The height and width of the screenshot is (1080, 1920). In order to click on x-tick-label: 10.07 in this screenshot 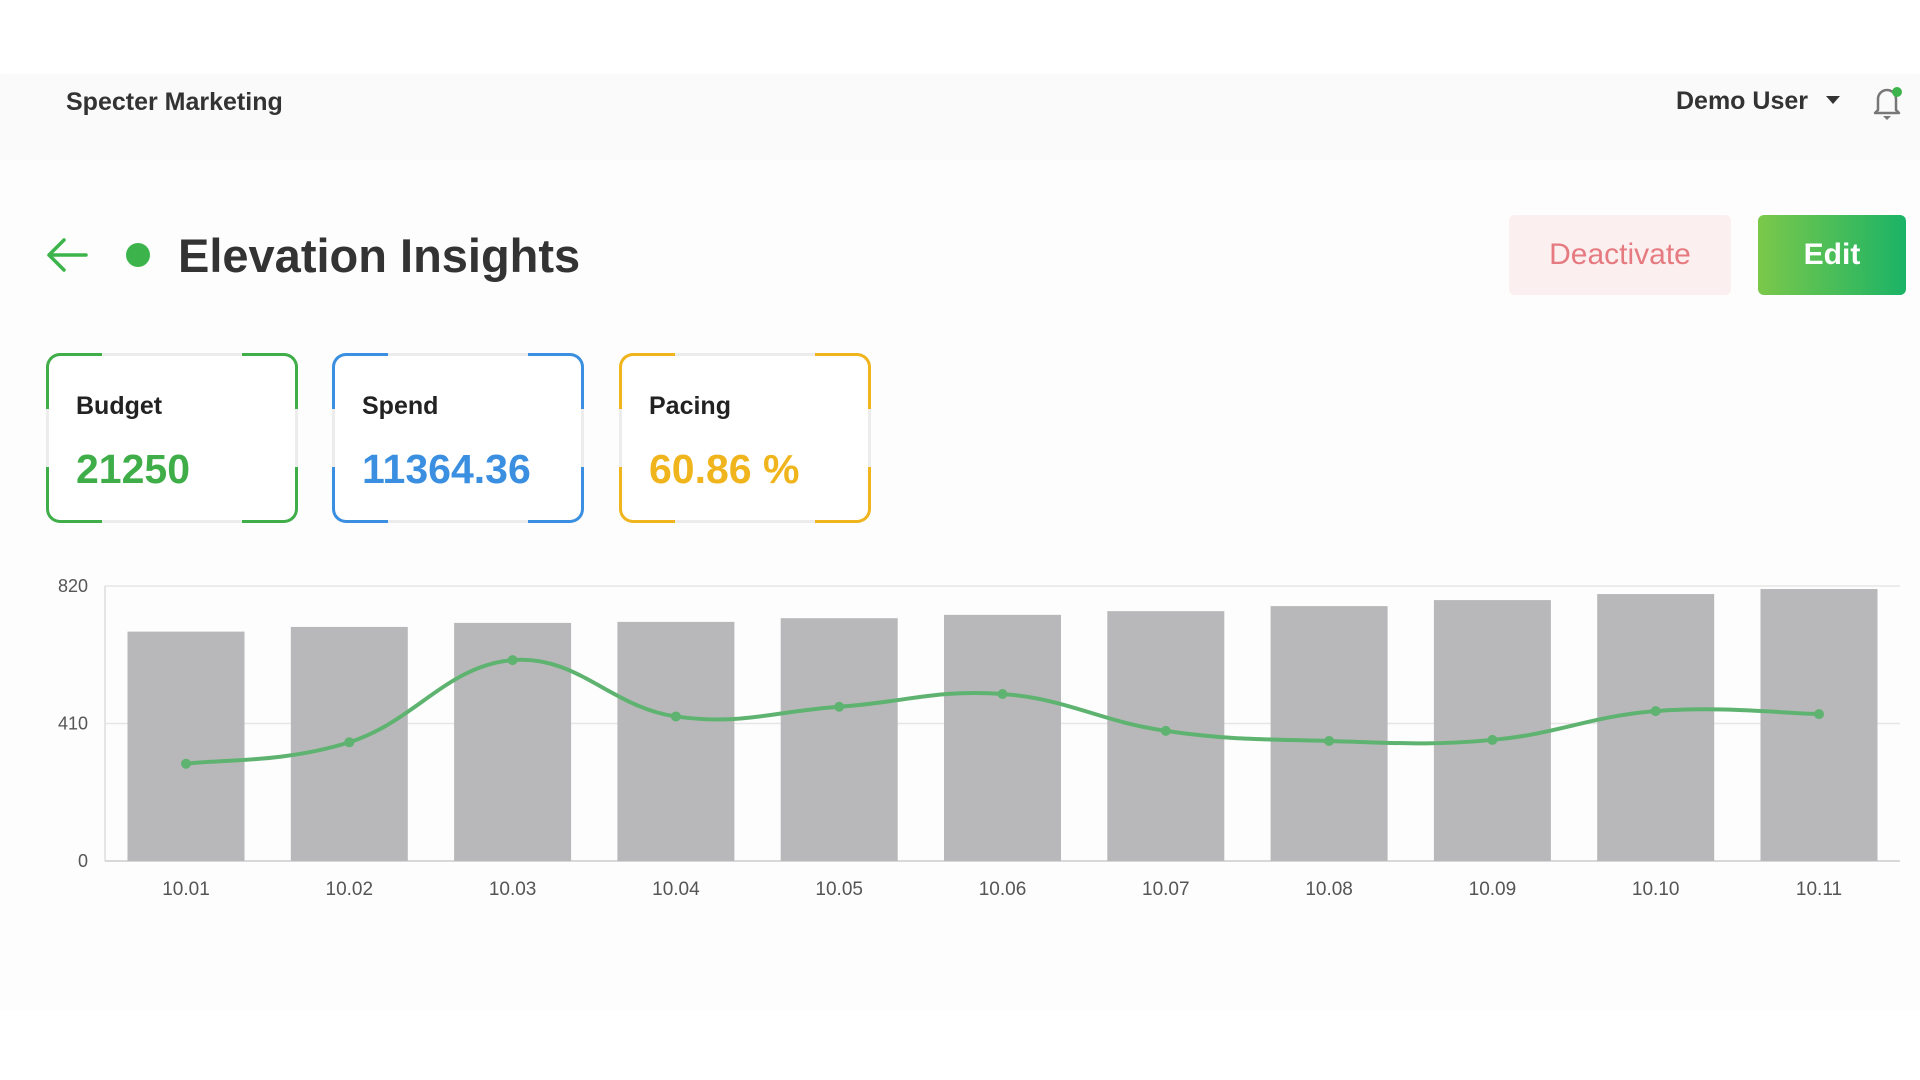, I will do `click(1166, 889)`.